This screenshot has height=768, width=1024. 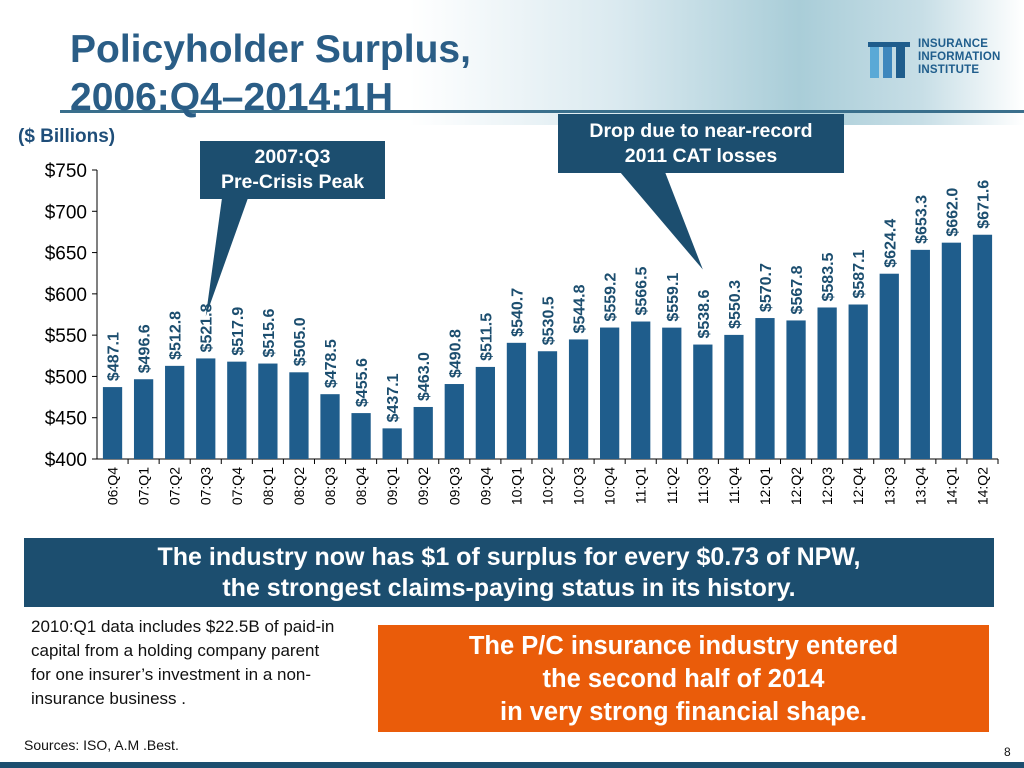 I want to click on category-label: 13:Q4, so click(x=920, y=486).